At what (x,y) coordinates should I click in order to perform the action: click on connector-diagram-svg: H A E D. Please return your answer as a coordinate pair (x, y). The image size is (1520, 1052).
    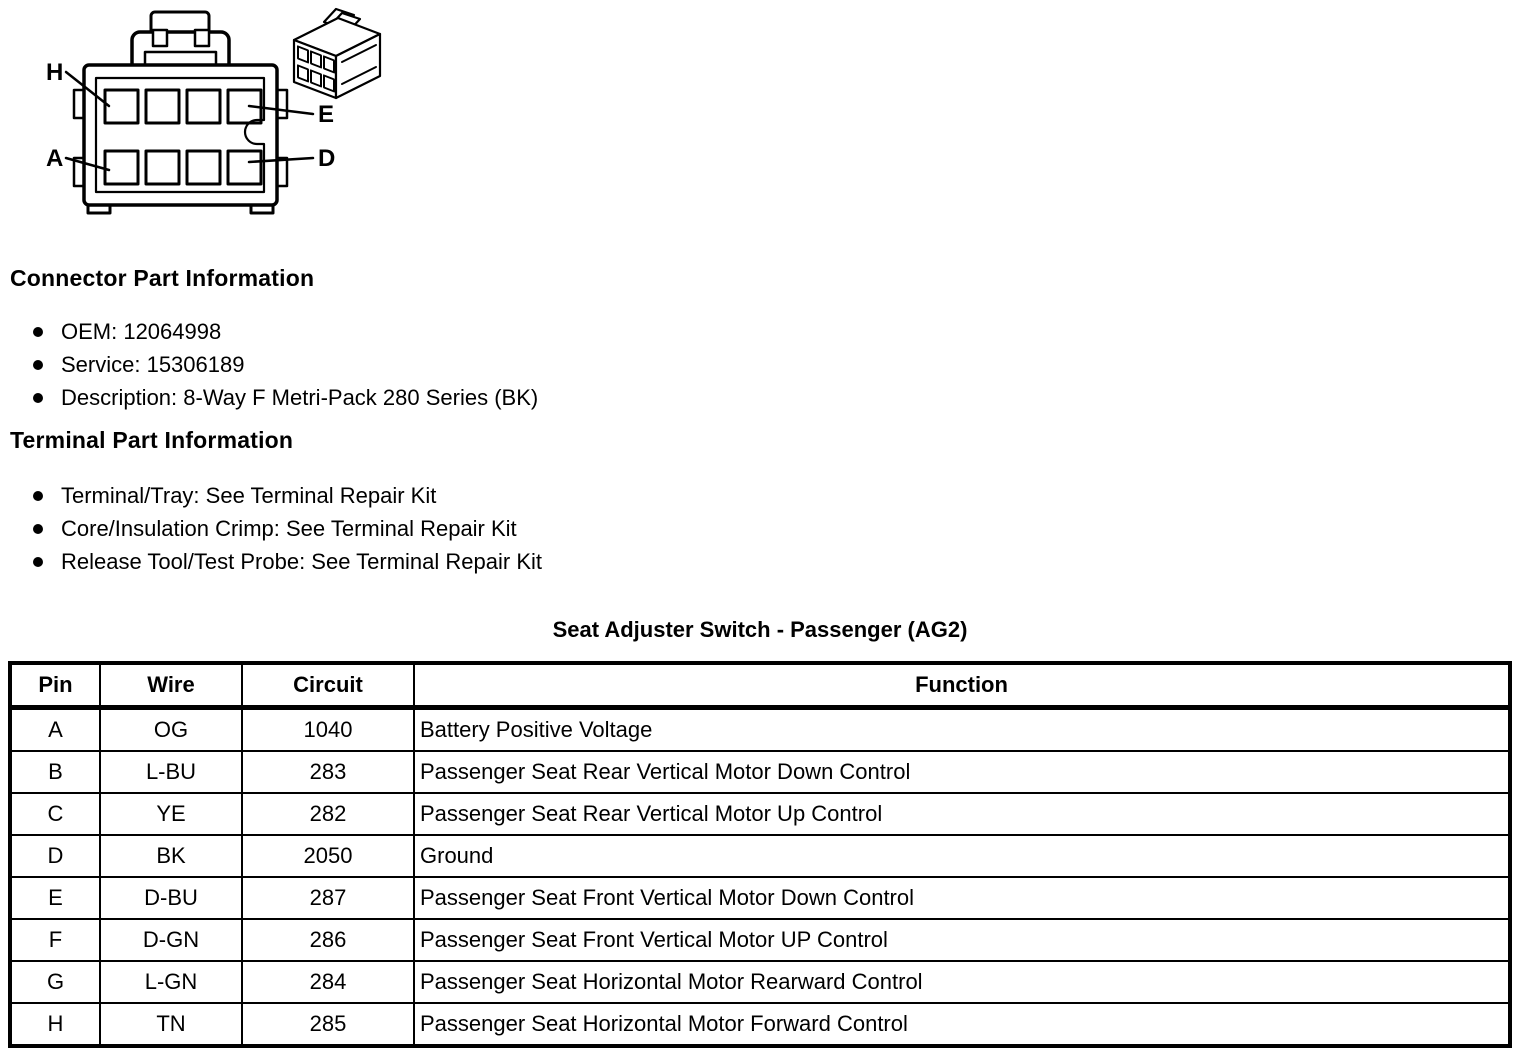
    Looking at the image, I should click on (214, 111).